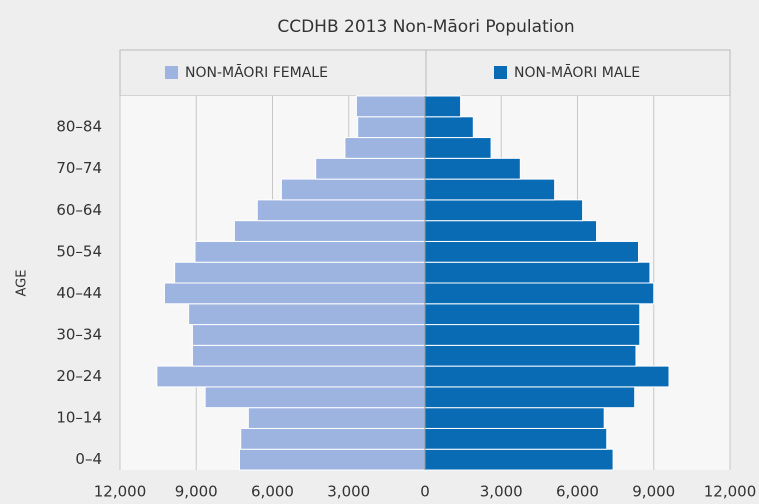  I want to click on legend-label: NON-MĀORI FEMALE, so click(256, 72).